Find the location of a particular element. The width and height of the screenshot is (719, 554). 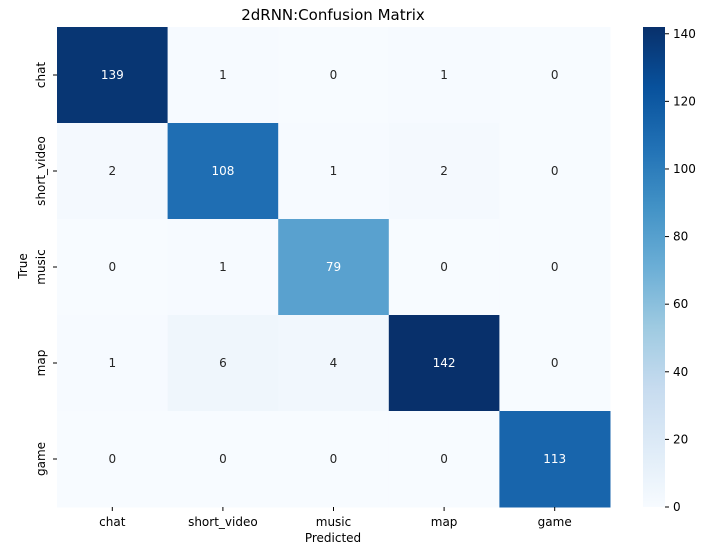

x-tick-label: map is located at coordinates (444, 522).